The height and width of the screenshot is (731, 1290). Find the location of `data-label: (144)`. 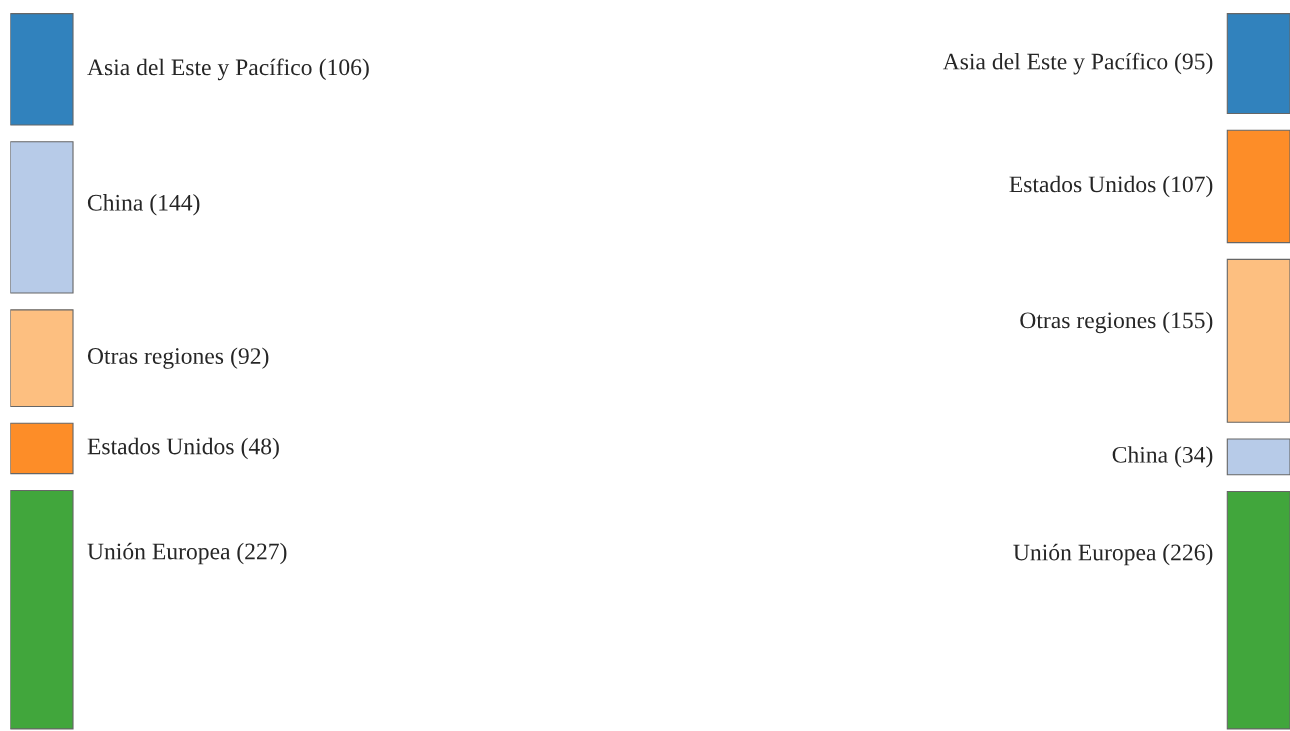

data-label: (144) is located at coordinates (175, 205).